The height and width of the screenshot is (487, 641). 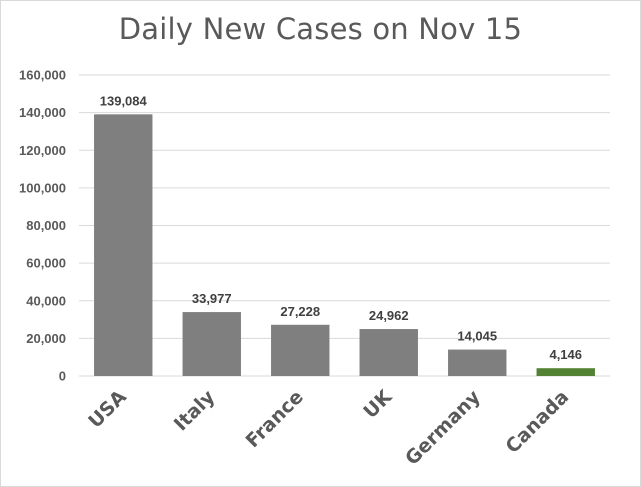 I want to click on bar-uk, so click(x=388, y=352).